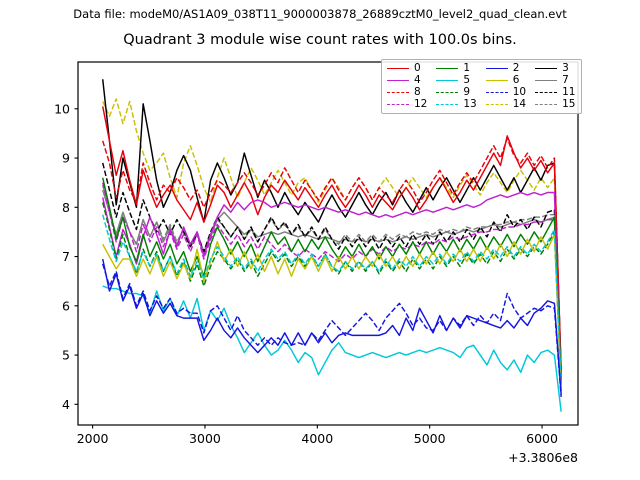  What do you see at coordinates (93, 438) in the screenshot?
I see `x-tick-label: 2000` at bounding box center [93, 438].